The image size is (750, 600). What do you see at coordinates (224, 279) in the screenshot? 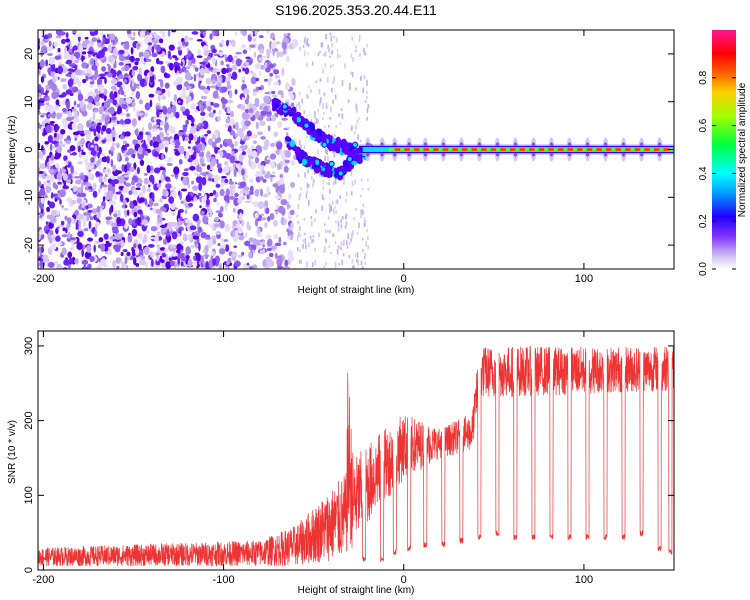
I see `x-tick-label: -100` at bounding box center [224, 279].